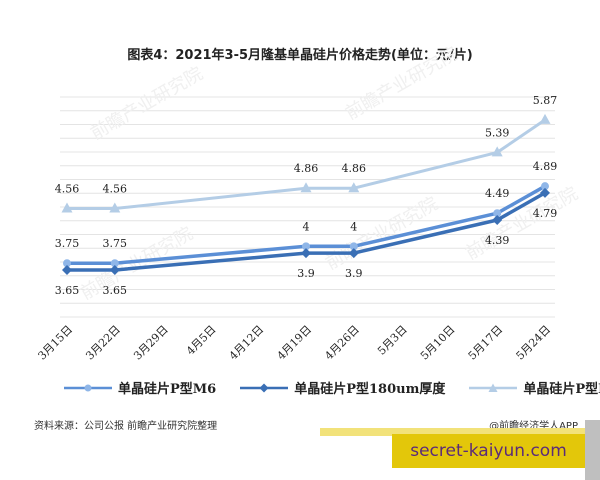  Describe the element at coordinates (486, 343) in the screenshot. I see `svg-text: 5月17日` at that location.